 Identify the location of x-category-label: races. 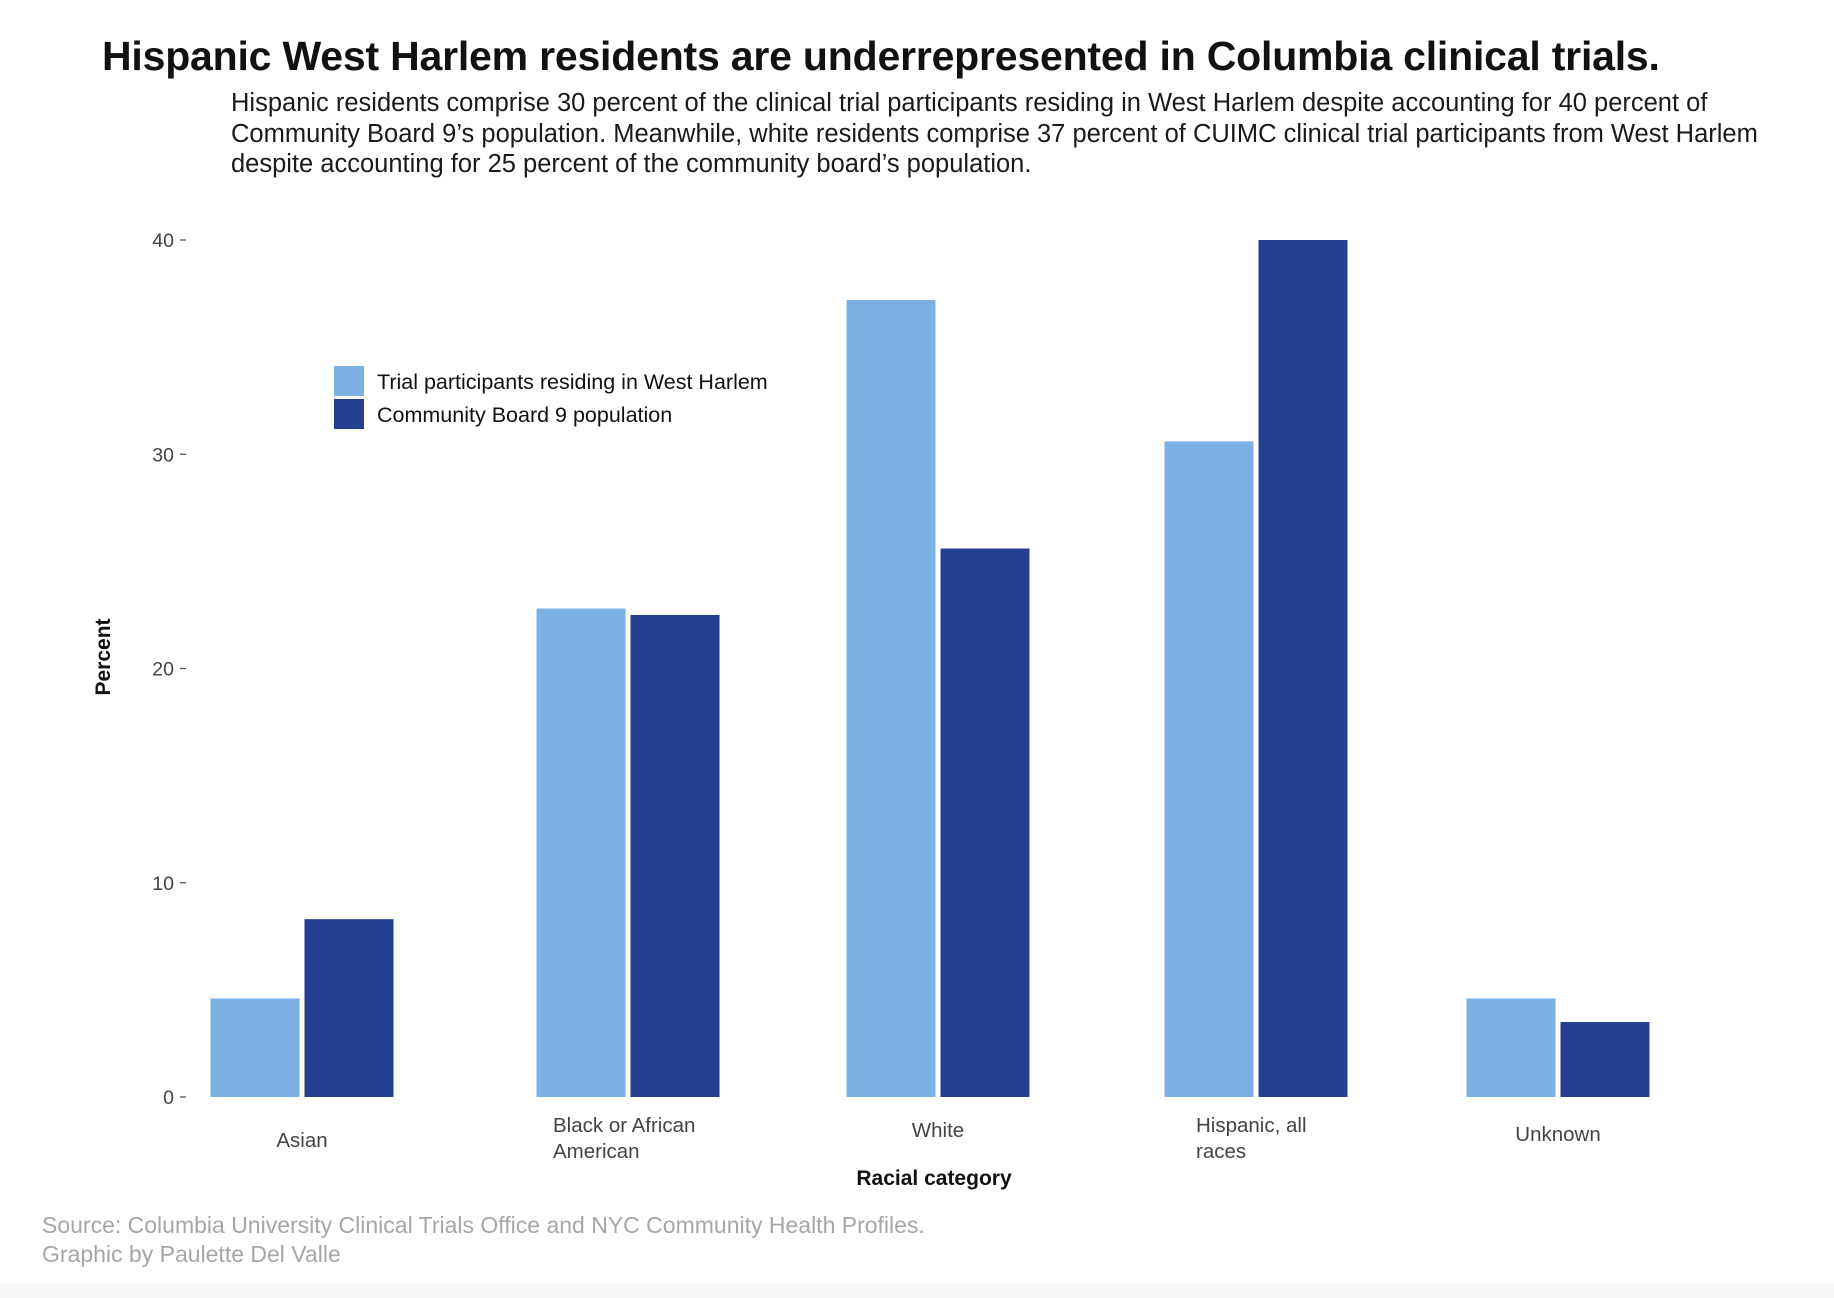
(1221, 1151).